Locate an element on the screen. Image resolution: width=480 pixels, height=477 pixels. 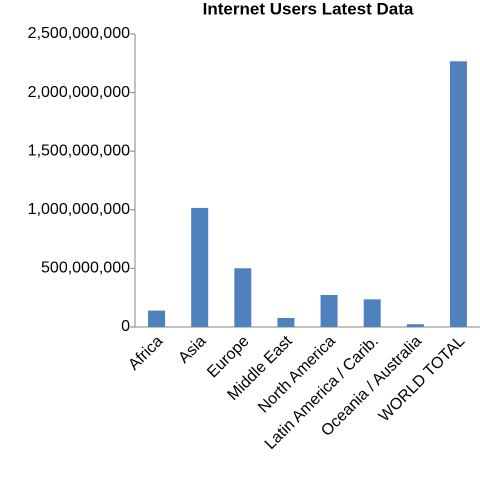
y-tick-label: 500,000,000 is located at coordinates (85, 268).